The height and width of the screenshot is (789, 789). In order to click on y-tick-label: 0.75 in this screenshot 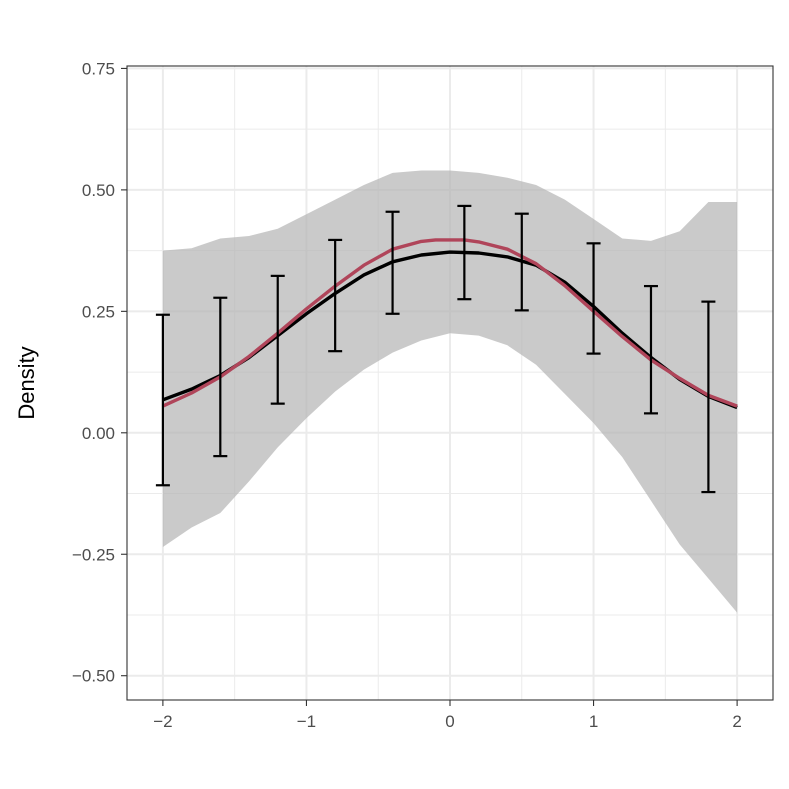, I will do `click(98, 68)`.